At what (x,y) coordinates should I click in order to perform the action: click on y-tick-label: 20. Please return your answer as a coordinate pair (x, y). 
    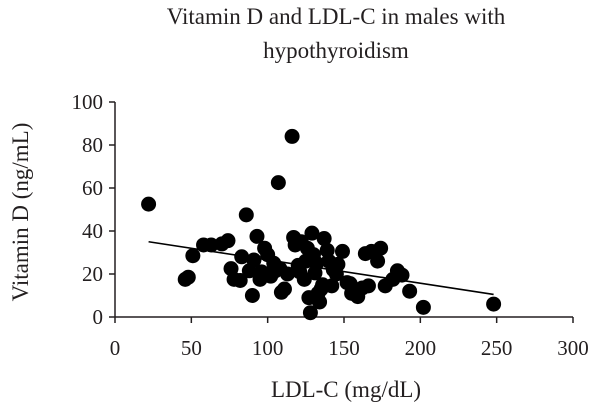
    Looking at the image, I should click on (92, 274).